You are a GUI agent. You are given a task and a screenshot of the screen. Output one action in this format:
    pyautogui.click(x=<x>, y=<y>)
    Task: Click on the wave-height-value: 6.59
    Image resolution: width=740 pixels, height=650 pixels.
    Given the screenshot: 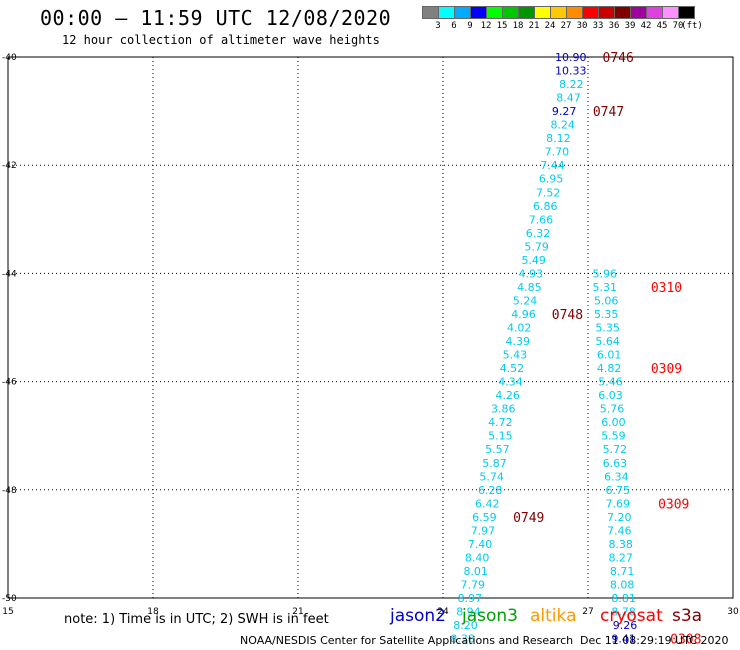 What is the action you would take?
    pyautogui.click(x=484, y=517)
    